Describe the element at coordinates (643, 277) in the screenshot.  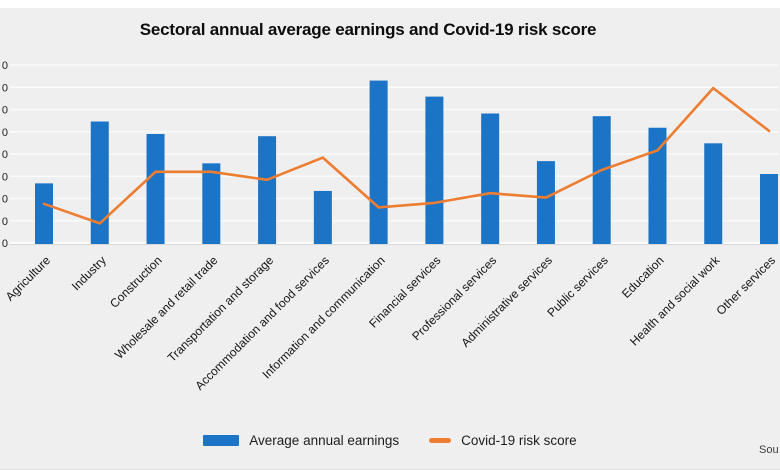
I see `category-label: Education` at that location.